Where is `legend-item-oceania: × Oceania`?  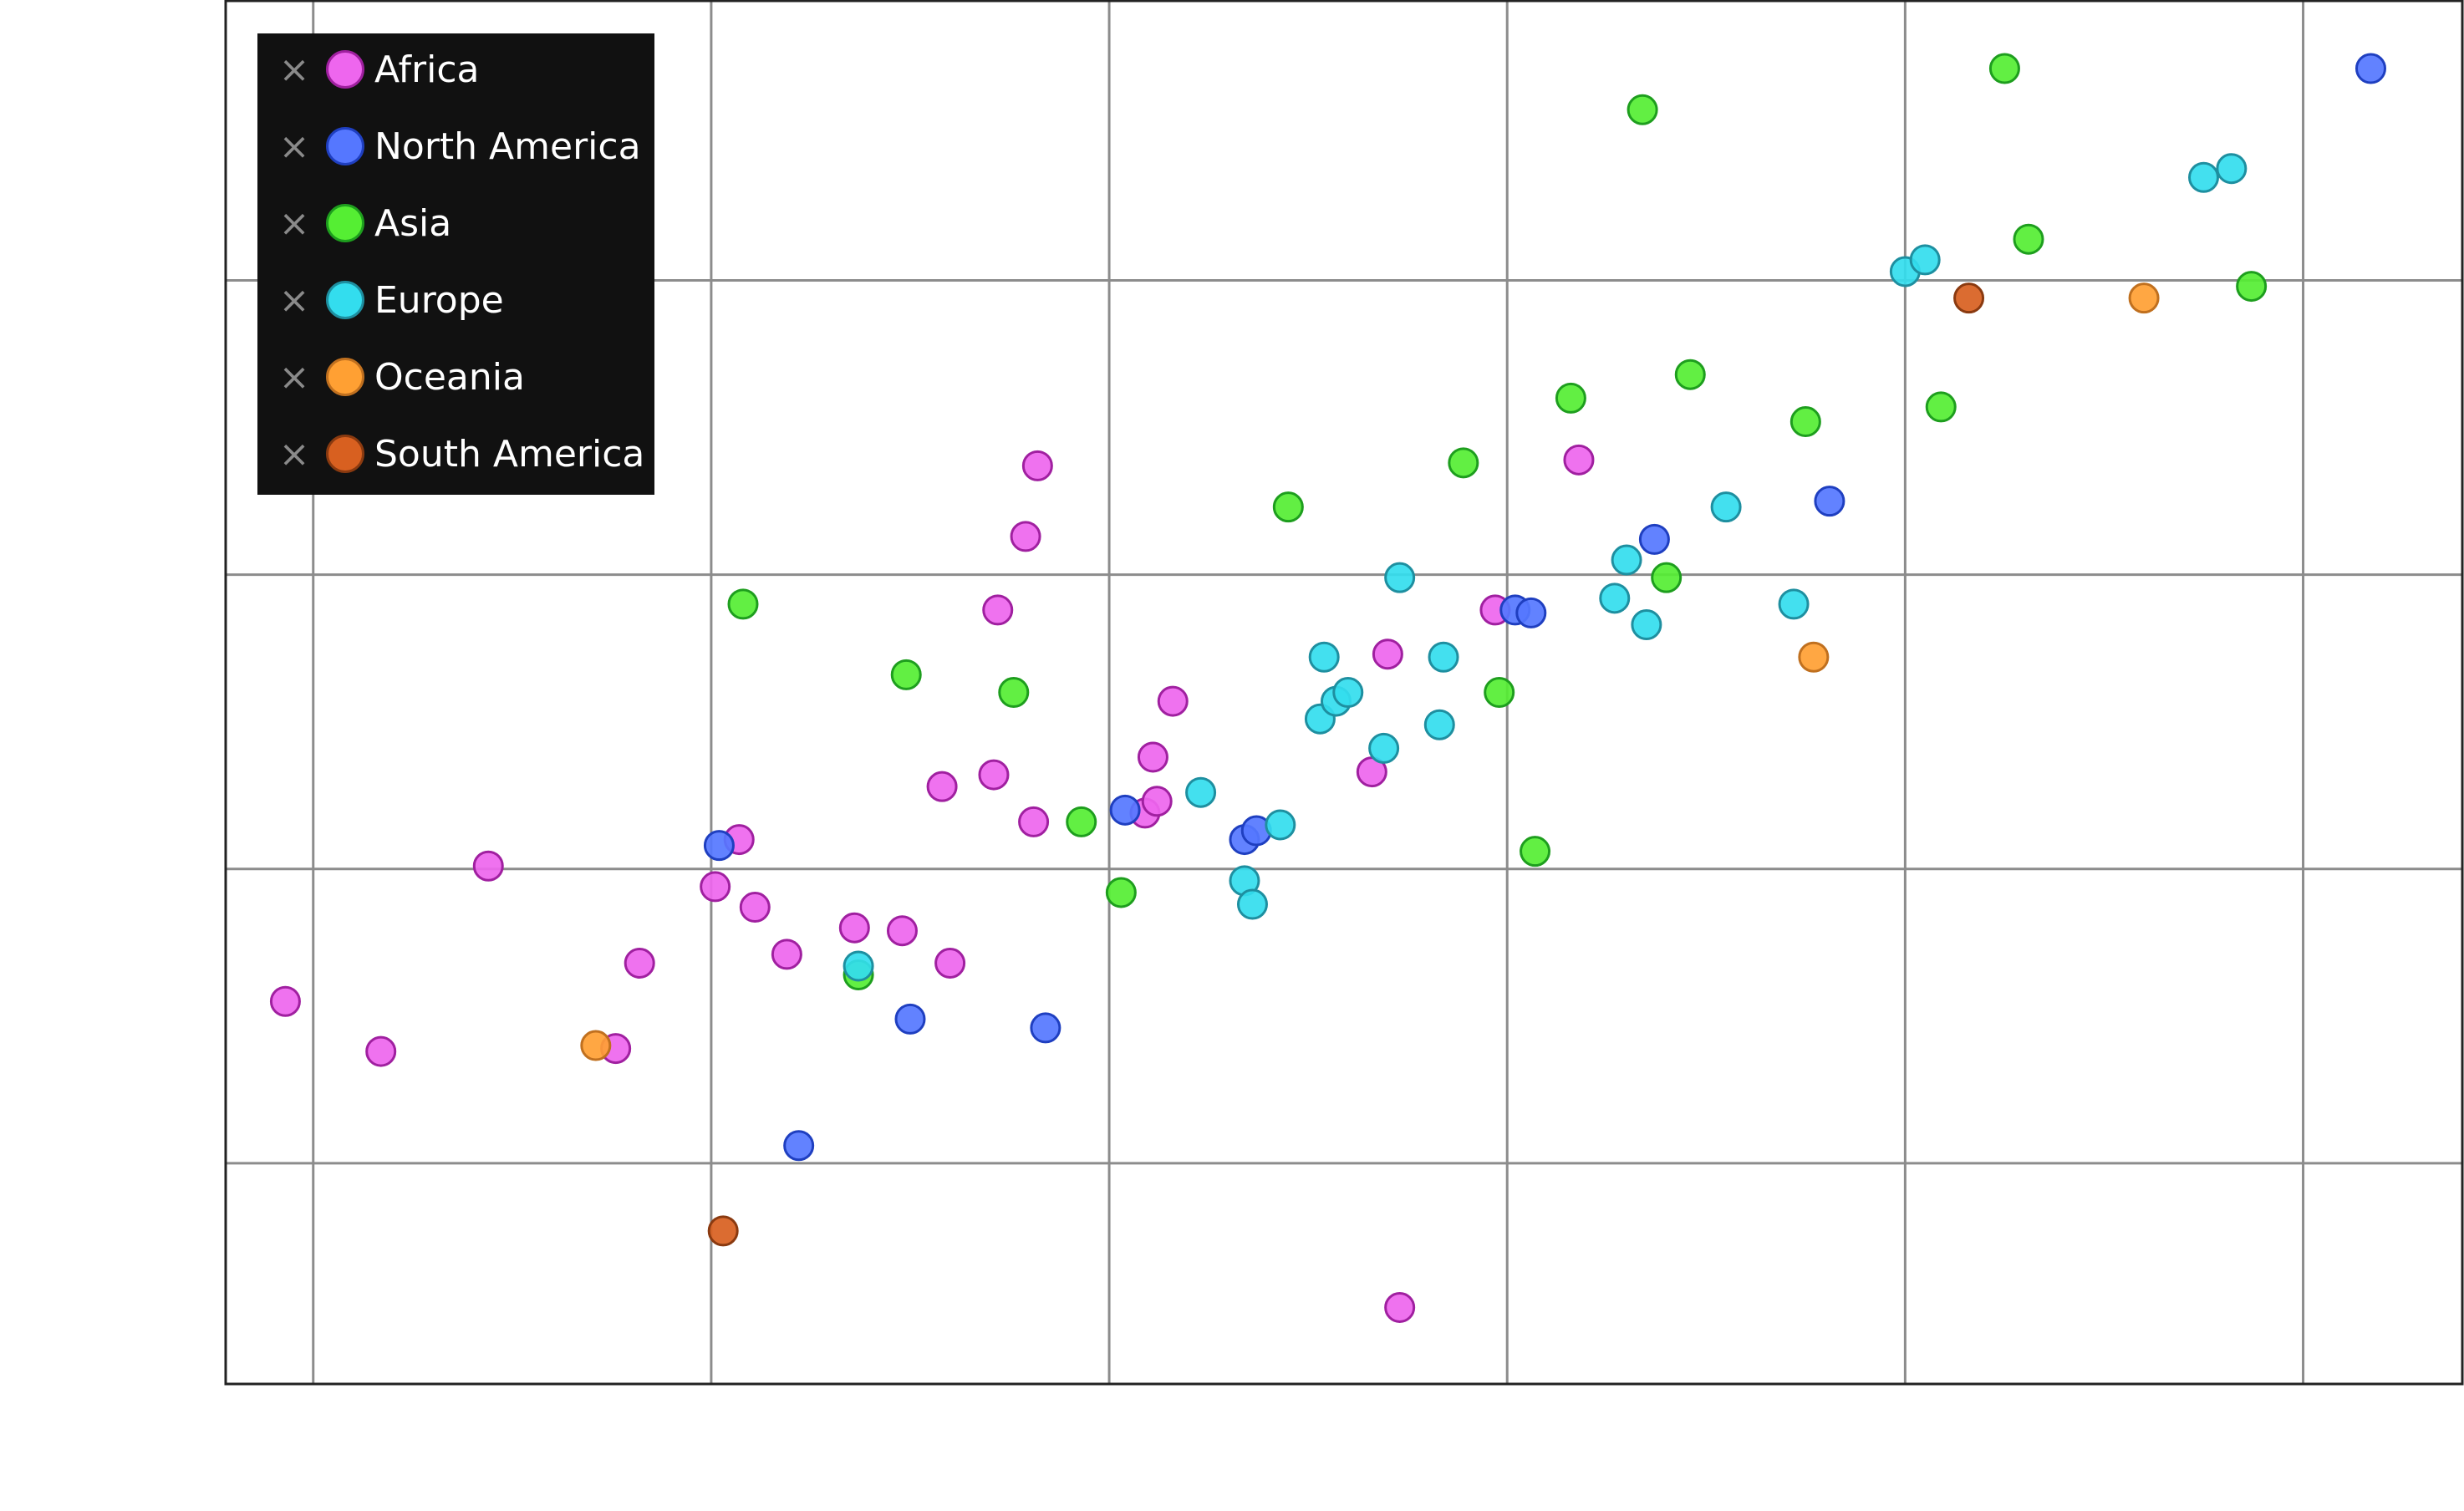
legend-item-oceania: × Oceania is located at coordinates (455, 381).